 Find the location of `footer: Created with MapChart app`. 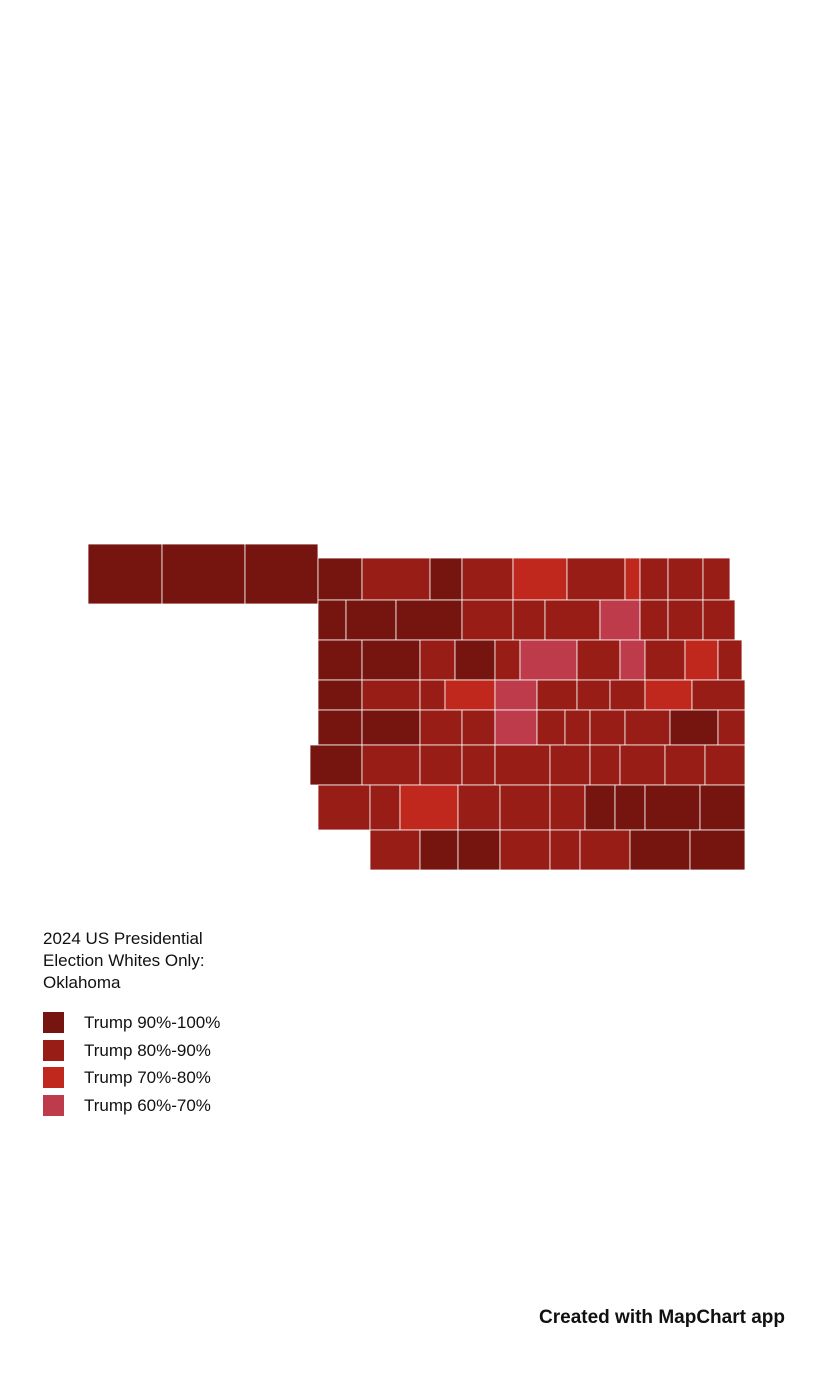

footer: Created with MapChart app is located at coordinates (662, 1317).